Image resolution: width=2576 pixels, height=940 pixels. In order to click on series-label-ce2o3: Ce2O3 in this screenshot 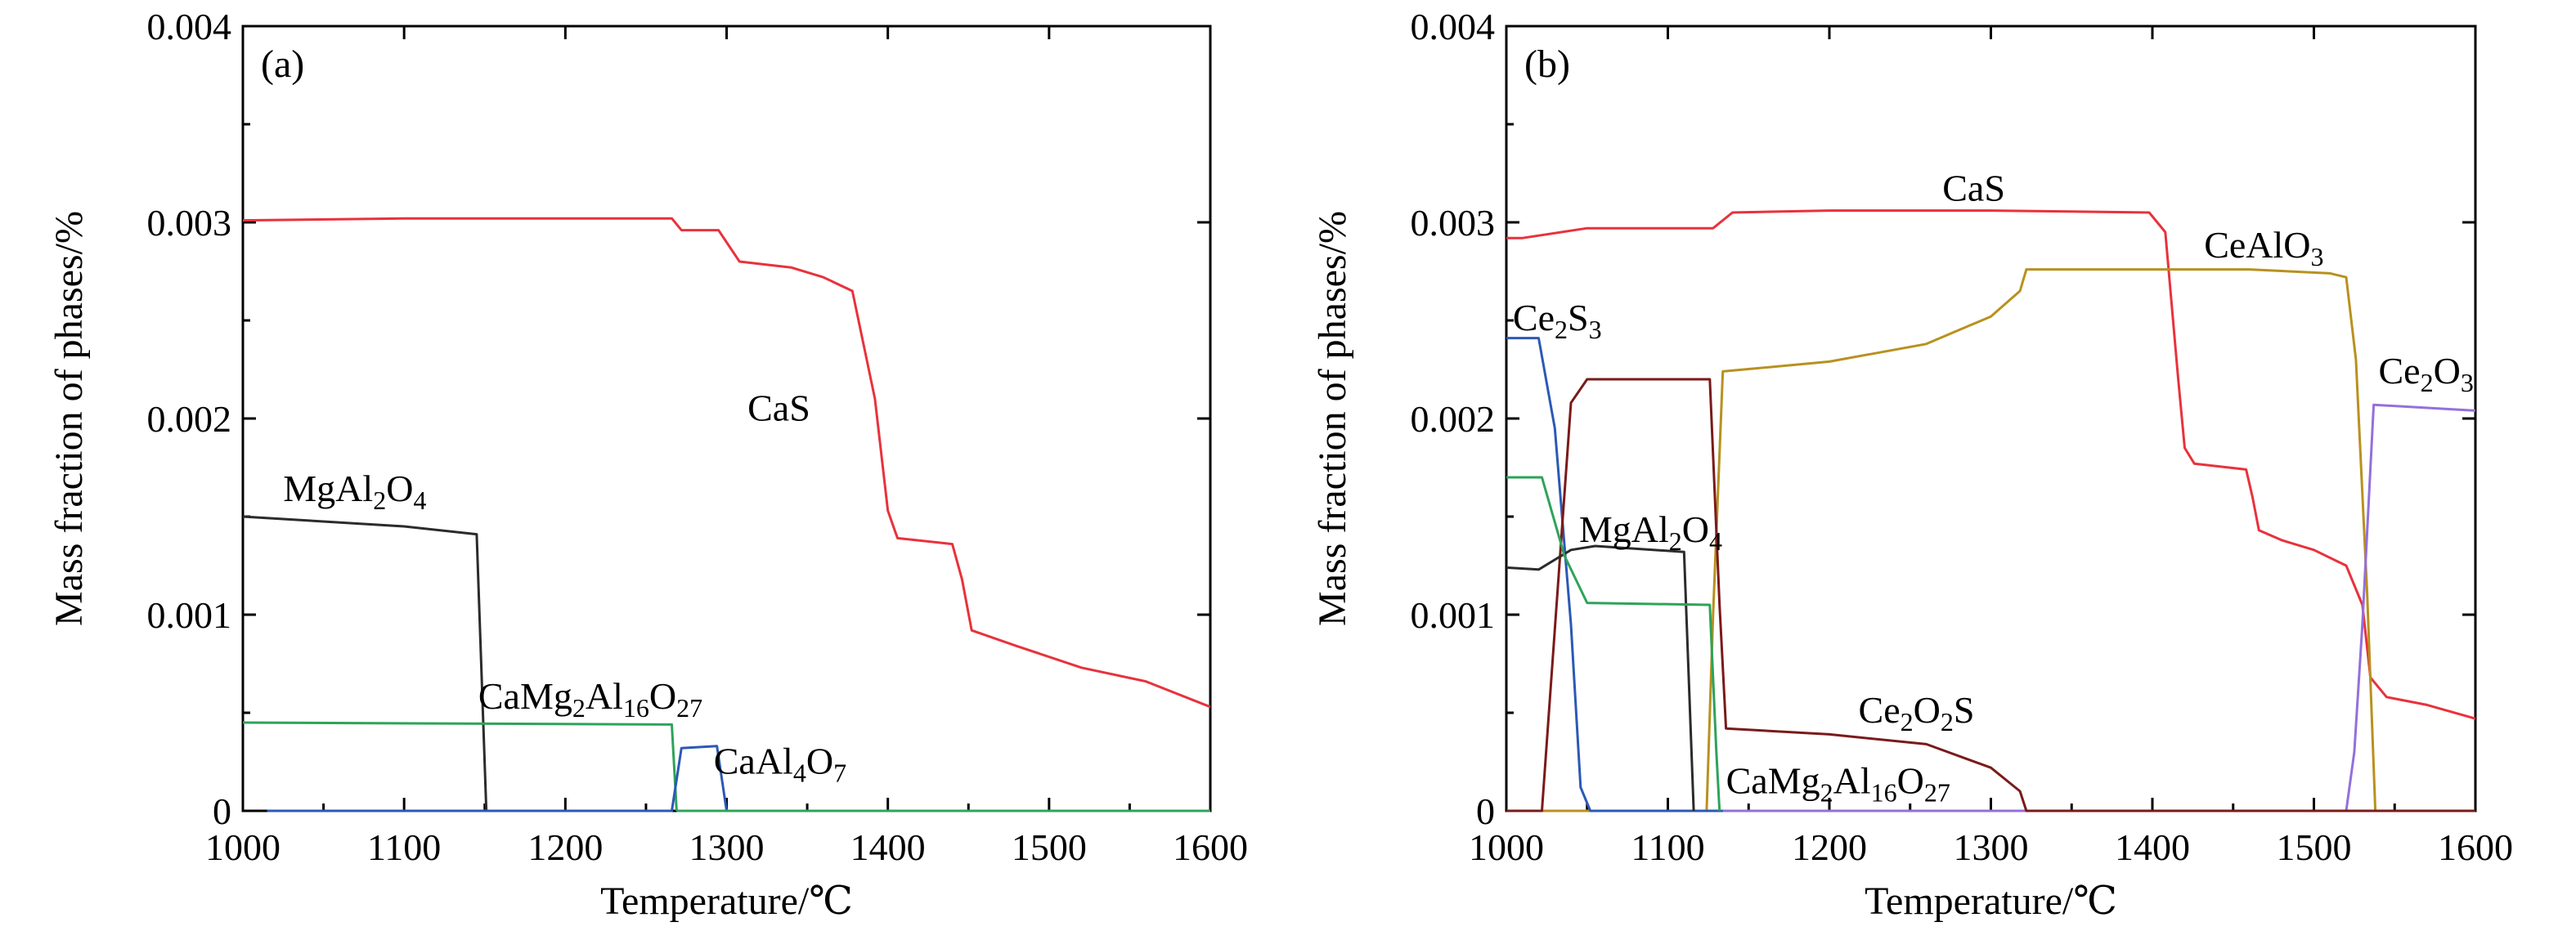, I will do `click(2426, 373)`.